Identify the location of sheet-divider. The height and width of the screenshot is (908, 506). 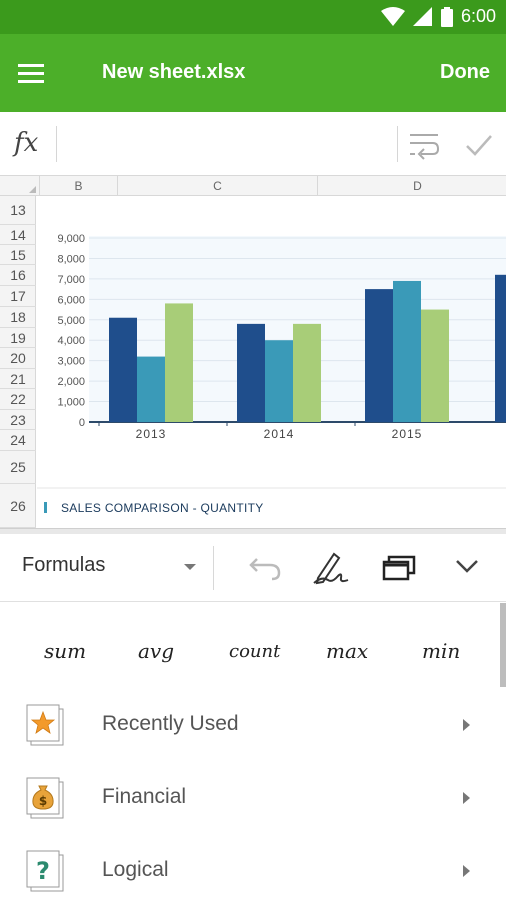
(253, 531).